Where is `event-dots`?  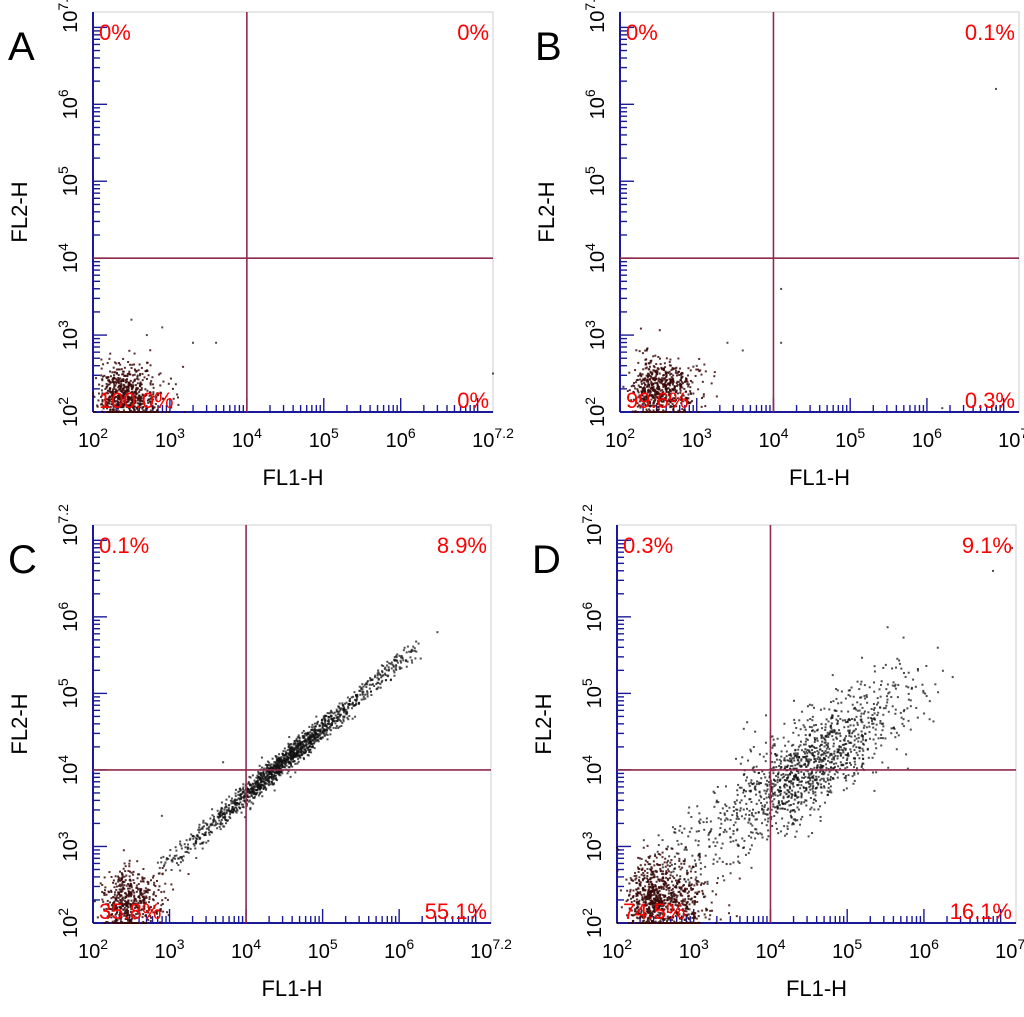 event-dots is located at coordinates (293, 365).